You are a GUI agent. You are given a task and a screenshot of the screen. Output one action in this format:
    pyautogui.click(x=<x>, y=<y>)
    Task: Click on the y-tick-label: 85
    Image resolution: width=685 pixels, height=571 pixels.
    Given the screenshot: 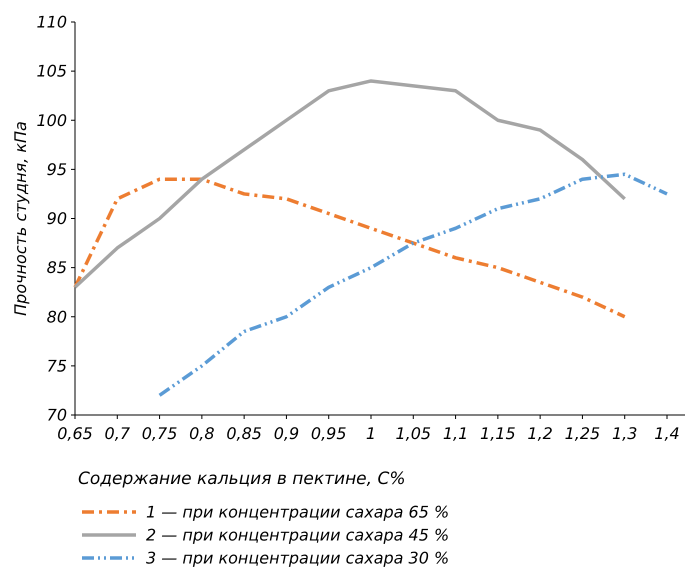 What is the action you would take?
    pyautogui.click(x=56, y=268)
    